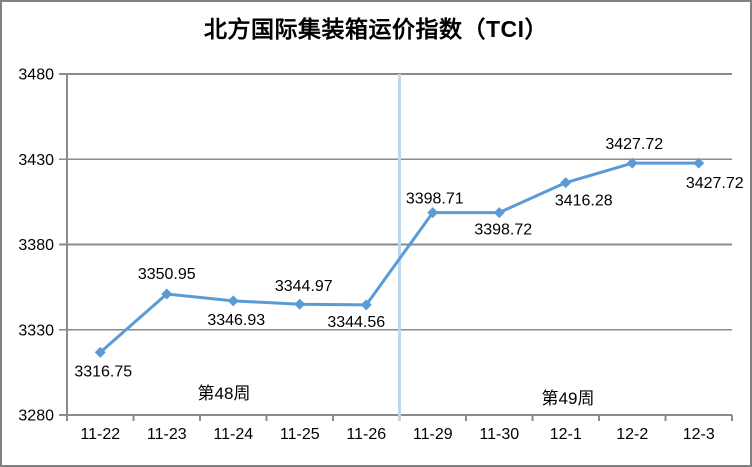  What do you see at coordinates (224, 393) in the screenshot?
I see `week-annotation: 第48周` at bounding box center [224, 393].